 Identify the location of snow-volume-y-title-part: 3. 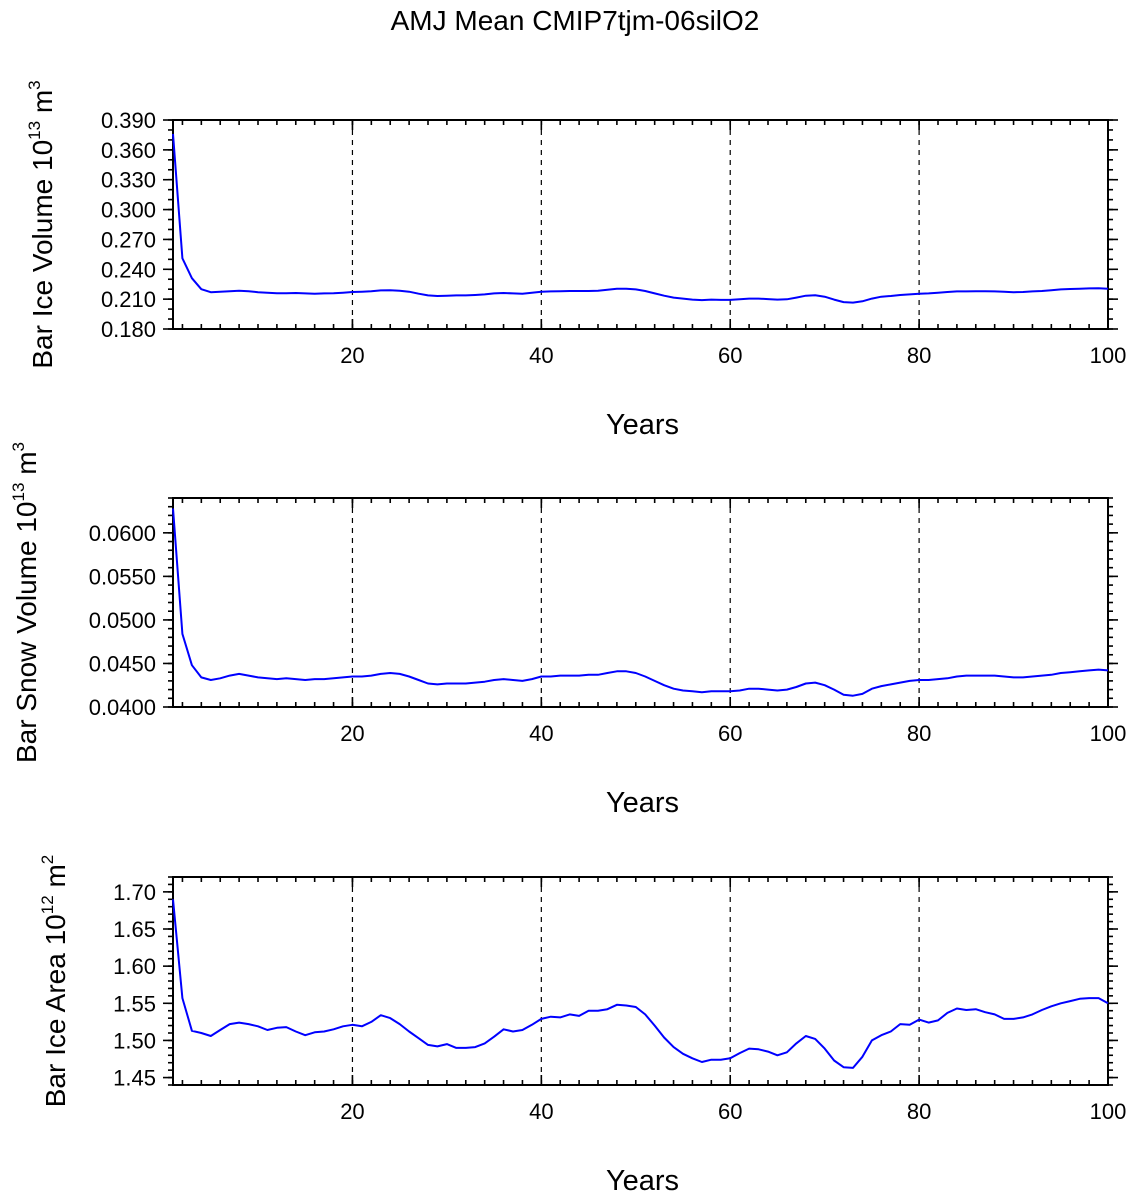
(18, 446).